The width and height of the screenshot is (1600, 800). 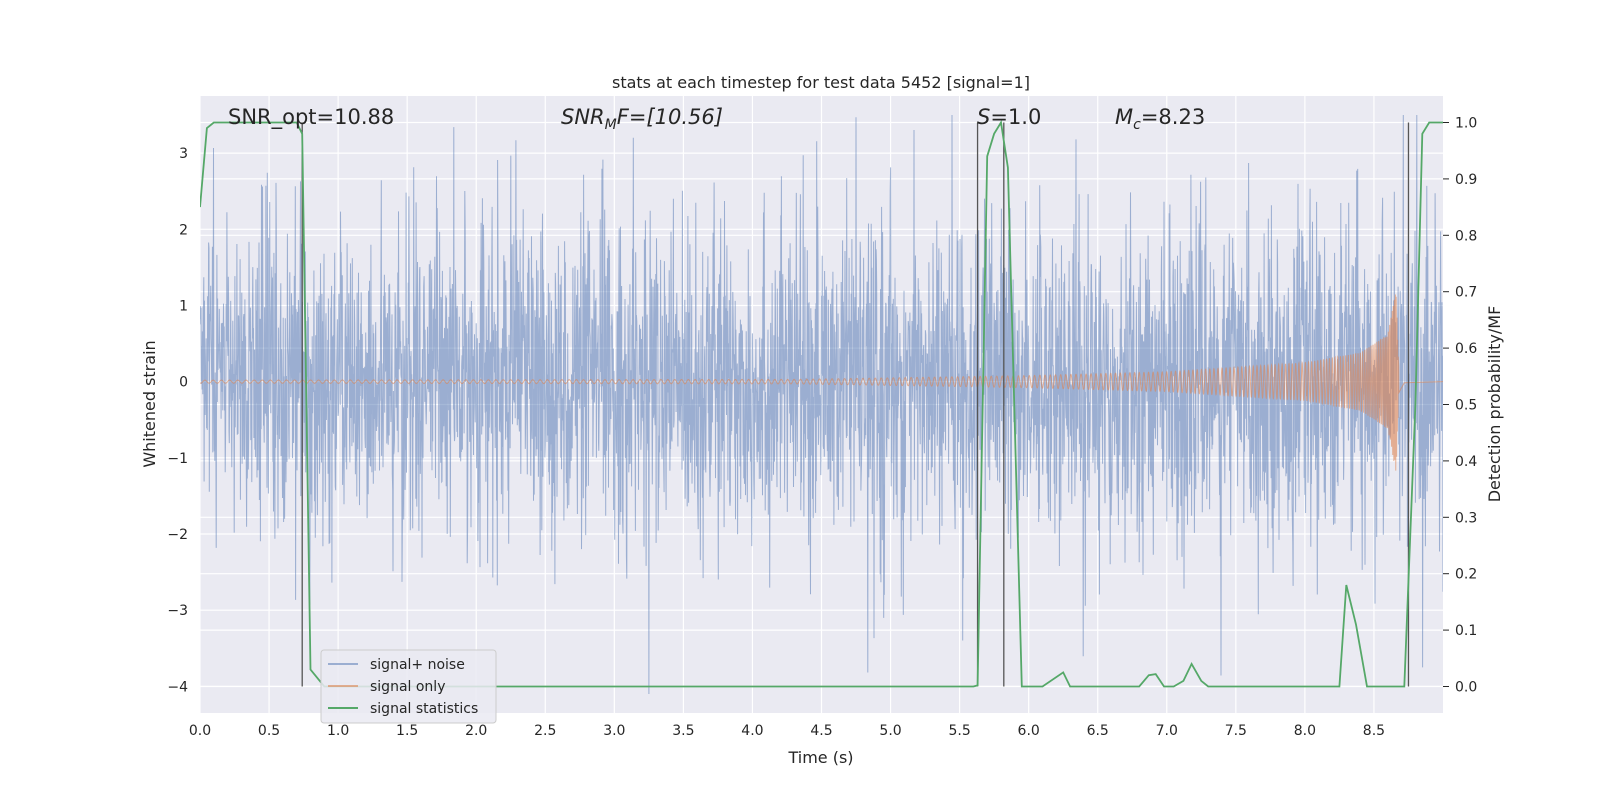 I want to click on y-tick-label: −1, so click(x=177, y=459).